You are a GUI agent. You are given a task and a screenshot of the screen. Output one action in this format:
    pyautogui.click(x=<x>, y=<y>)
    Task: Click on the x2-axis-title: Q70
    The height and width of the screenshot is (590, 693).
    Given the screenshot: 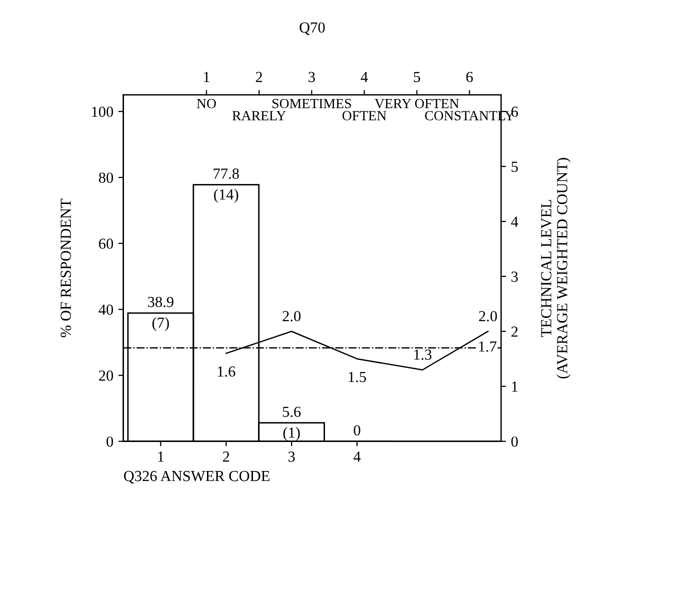 What is the action you would take?
    pyautogui.click(x=312, y=28)
    